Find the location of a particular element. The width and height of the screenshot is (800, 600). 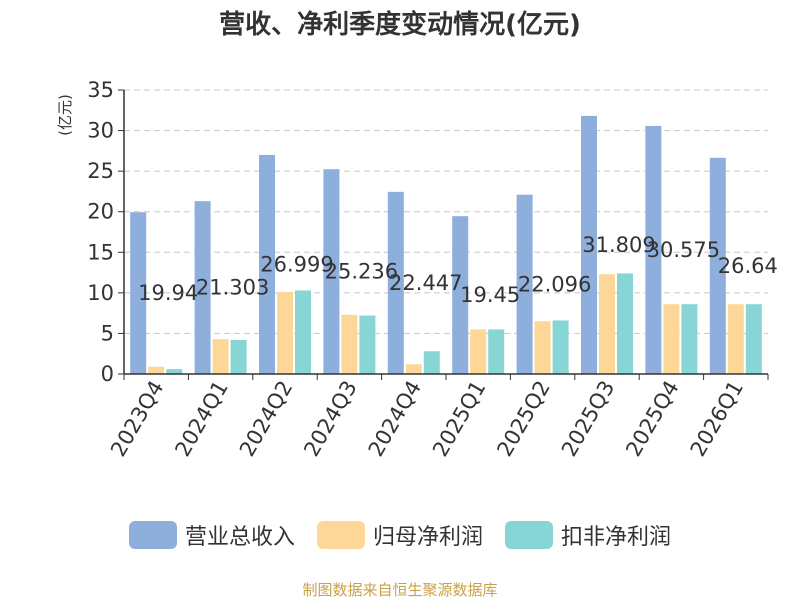

data-label-revenue: 25.236 is located at coordinates (361, 272).